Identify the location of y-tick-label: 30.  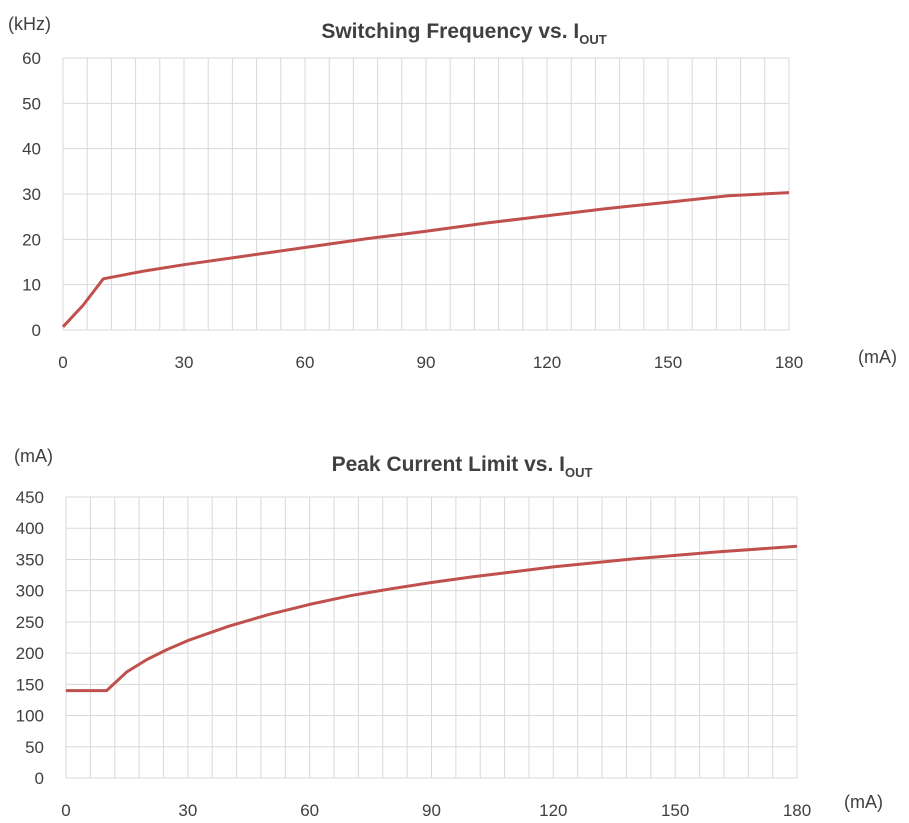
(31, 194).